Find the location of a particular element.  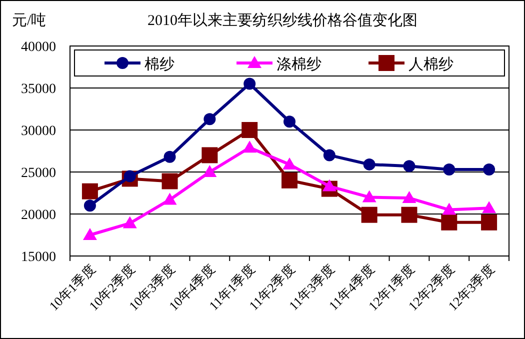

legend-label: 人棉纱 is located at coordinates (431, 64).